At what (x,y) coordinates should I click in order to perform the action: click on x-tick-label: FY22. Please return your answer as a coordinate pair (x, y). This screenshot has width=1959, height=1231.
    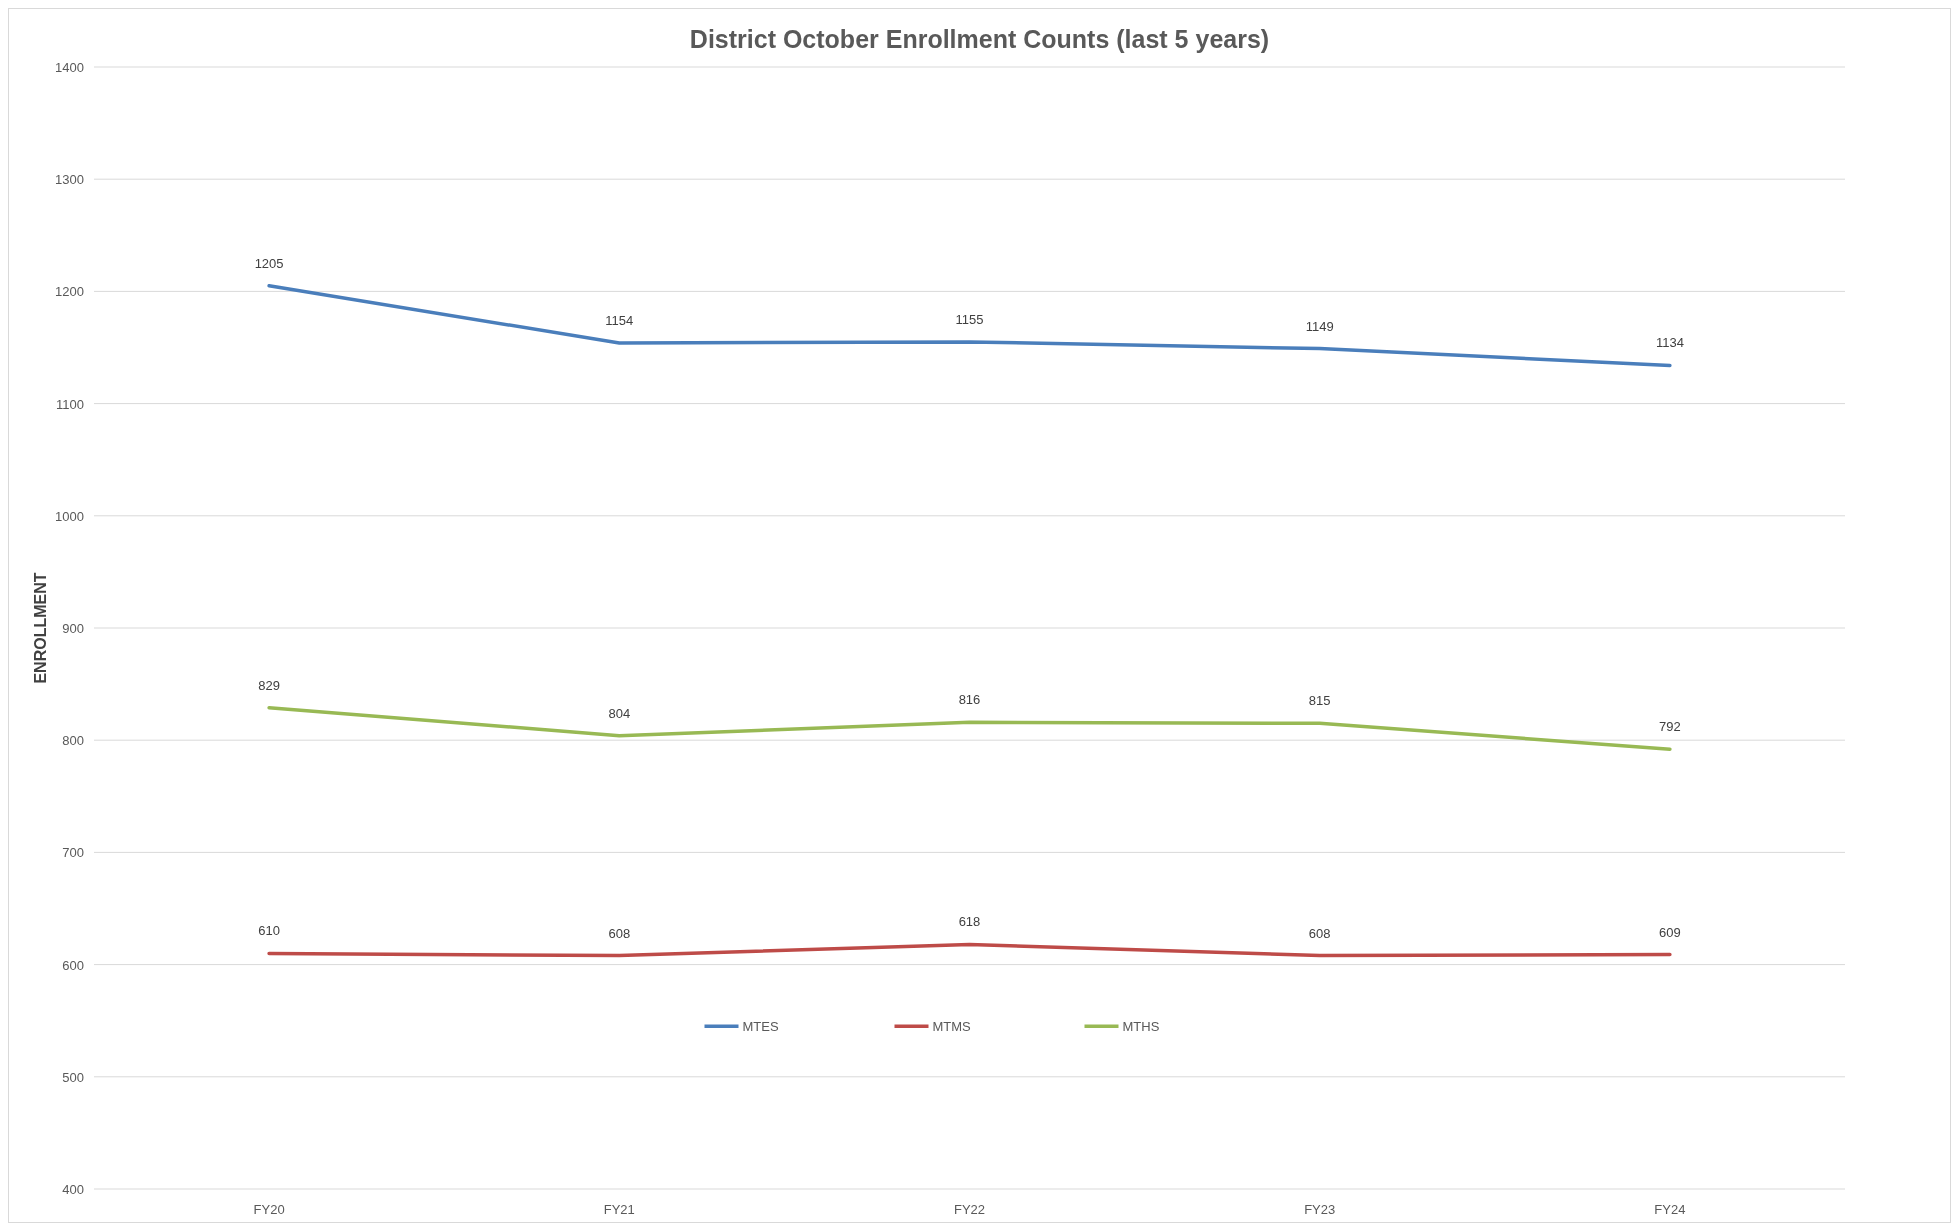
    Looking at the image, I should click on (969, 1209).